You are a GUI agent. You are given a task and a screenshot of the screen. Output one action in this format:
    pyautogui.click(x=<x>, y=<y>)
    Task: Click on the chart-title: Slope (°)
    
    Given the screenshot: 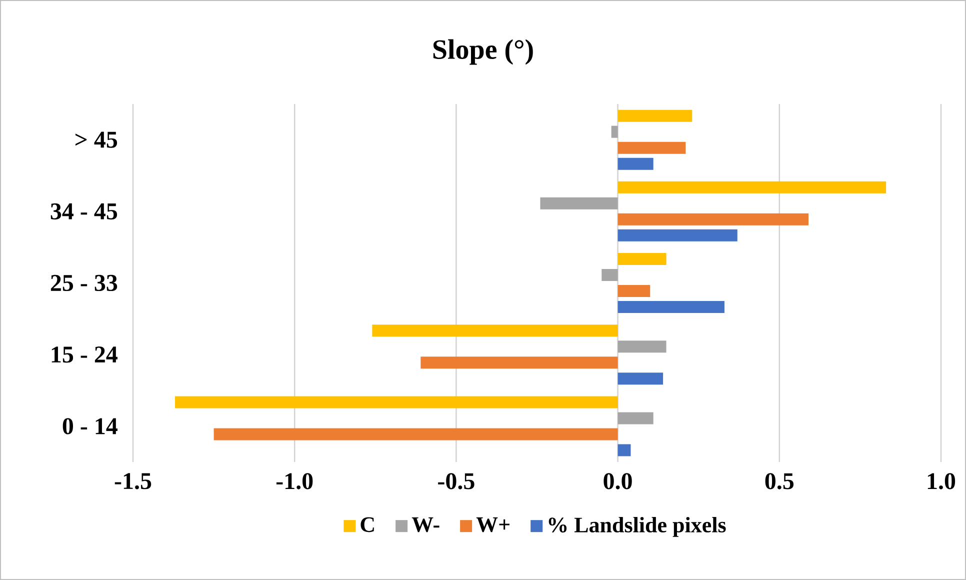 What is the action you would take?
    pyautogui.click(x=483, y=52)
    